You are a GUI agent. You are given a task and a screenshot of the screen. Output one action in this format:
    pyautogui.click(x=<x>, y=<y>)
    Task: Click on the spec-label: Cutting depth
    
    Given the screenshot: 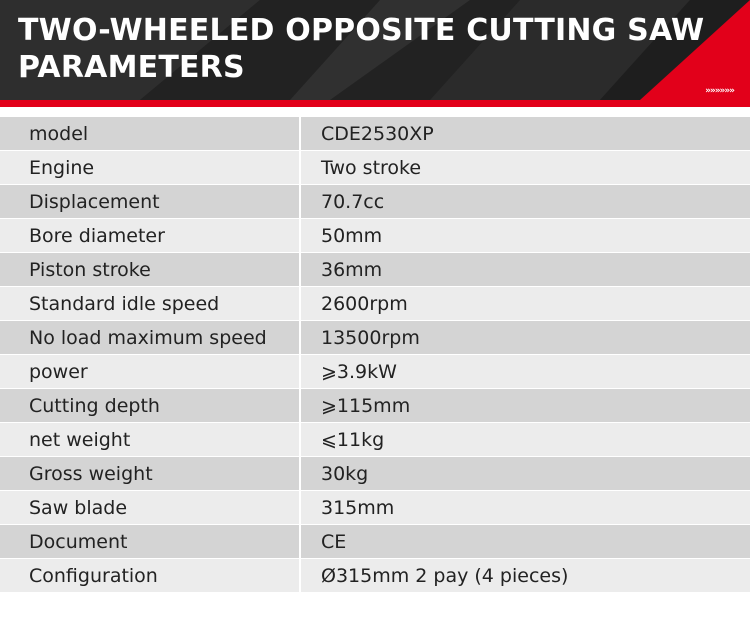 What is the action you would take?
    pyautogui.click(x=150, y=405)
    